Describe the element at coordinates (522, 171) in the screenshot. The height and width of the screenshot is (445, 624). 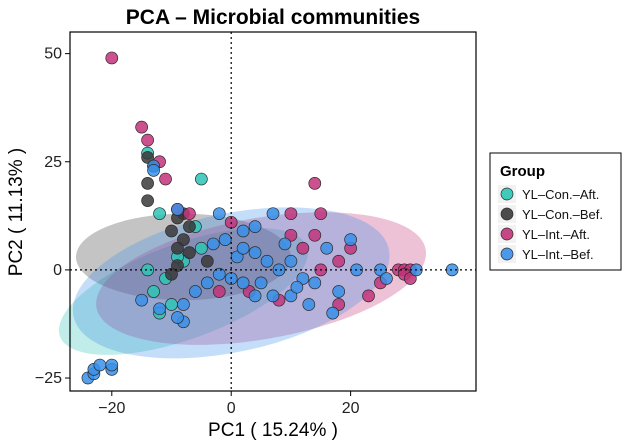
I see `legend-title: Group` at that location.